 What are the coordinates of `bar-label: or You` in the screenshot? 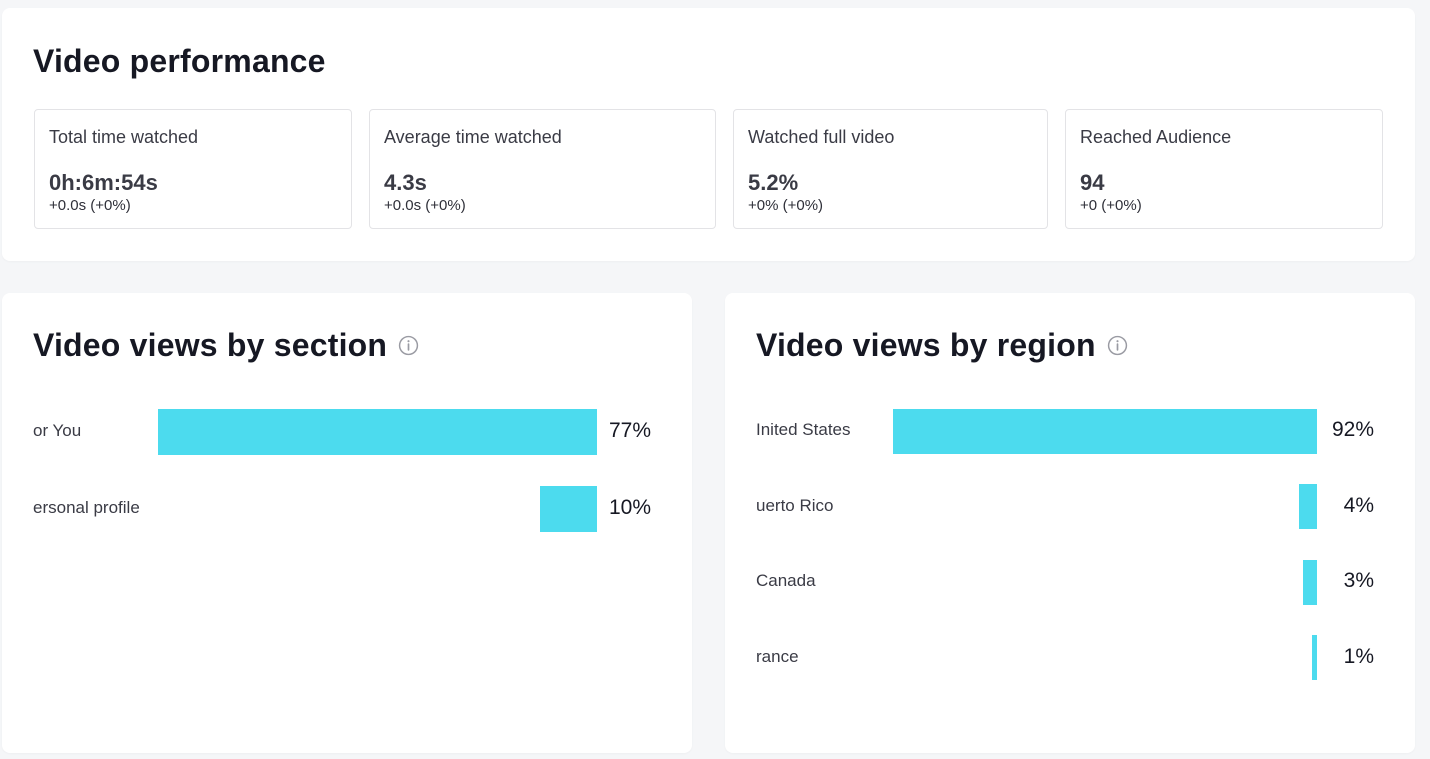 It's located at (57, 430).